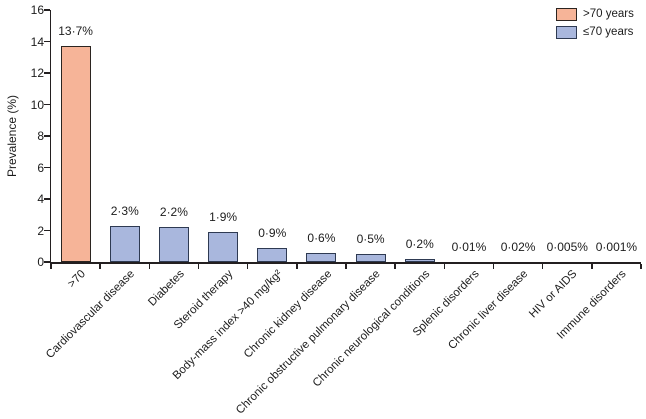 This screenshot has height=419, width=646. Describe the element at coordinates (608, 14) in the screenshot. I see `legend-label-over70: >70 years` at that location.